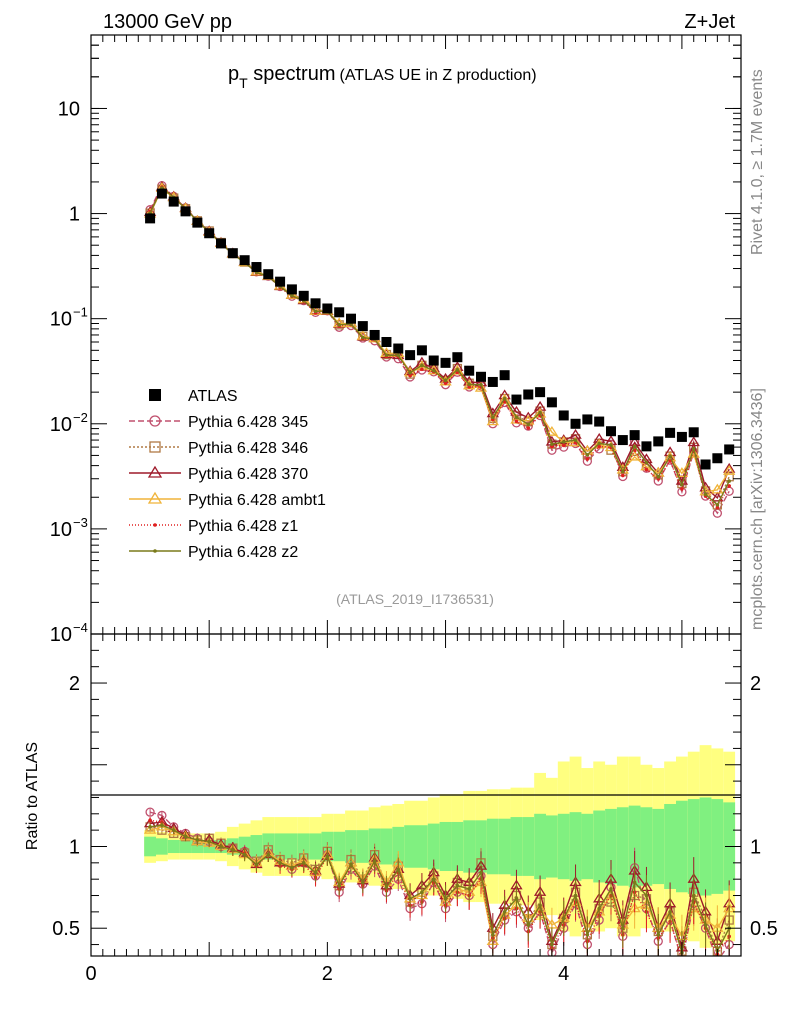 This screenshot has width=786, height=1024. What do you see at coordinates (292, 74) in the screenshot?
I see `title-rest: spectrum` at bounding box center [292, 74].